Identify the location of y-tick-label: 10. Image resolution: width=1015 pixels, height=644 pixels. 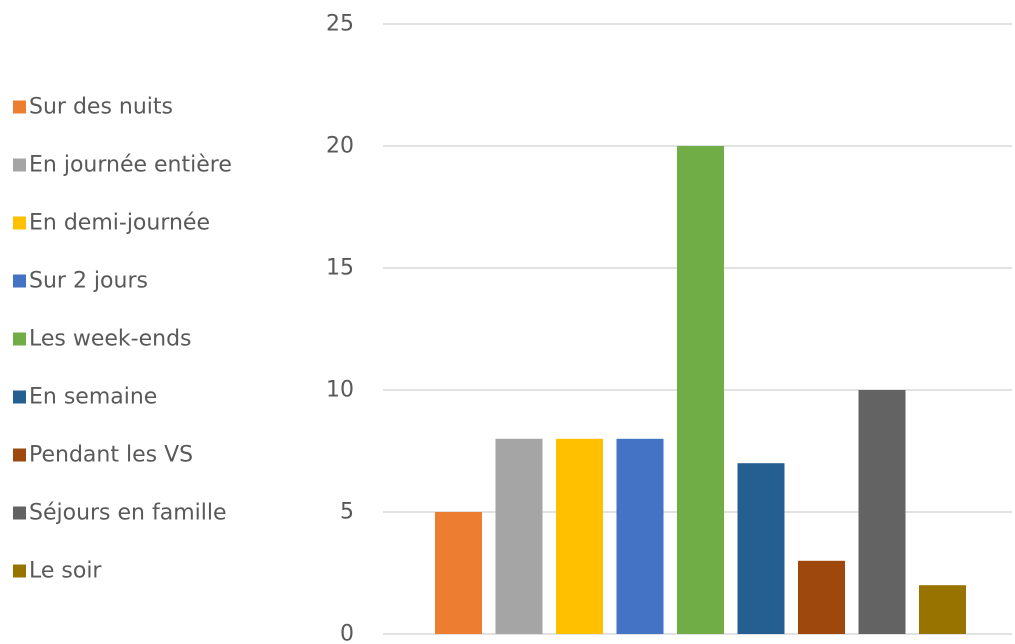
(340, 390).